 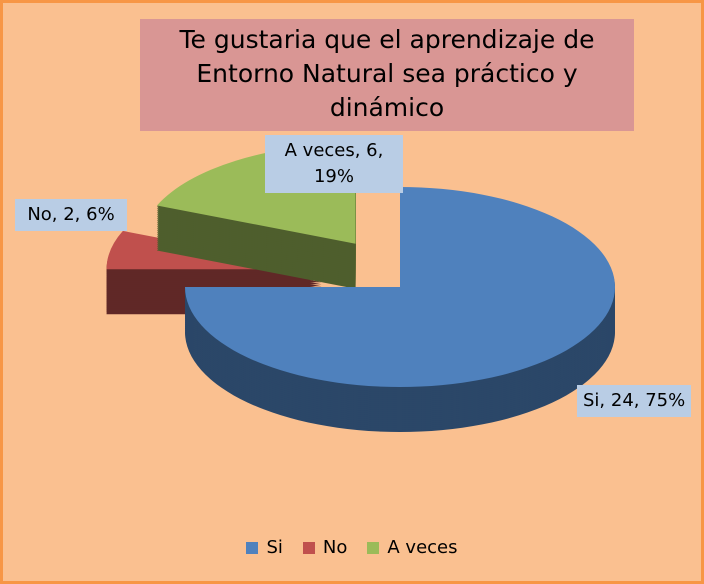 I want to click on legend-label: A veces, so click(x=422, y=547).